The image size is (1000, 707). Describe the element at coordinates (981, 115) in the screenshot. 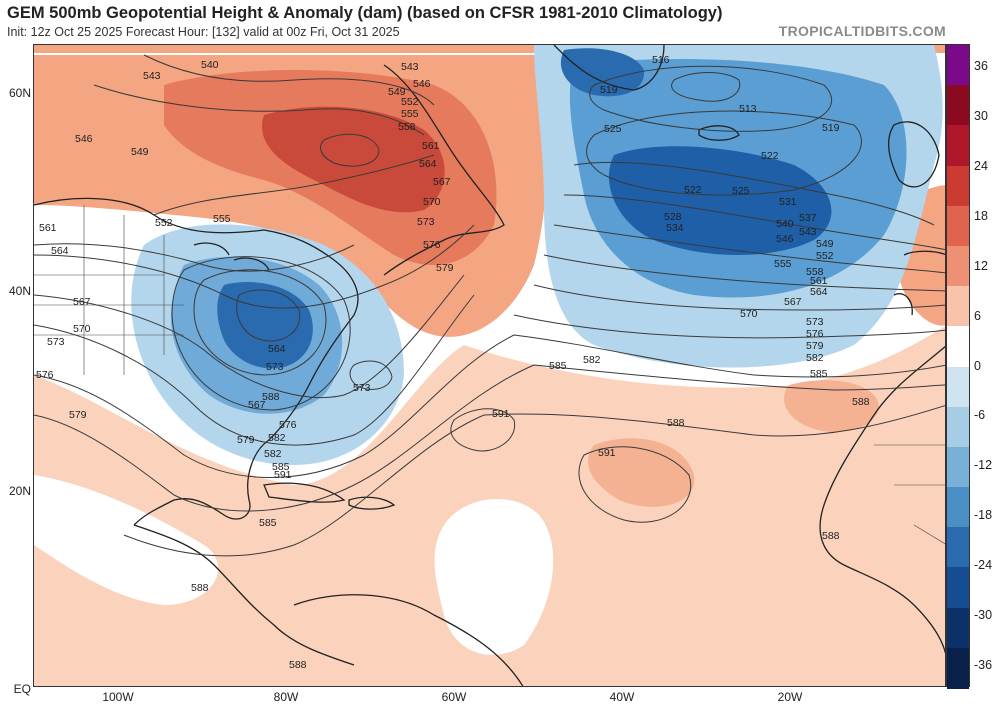

I see `colorbar-tick-label: 30` at that location.